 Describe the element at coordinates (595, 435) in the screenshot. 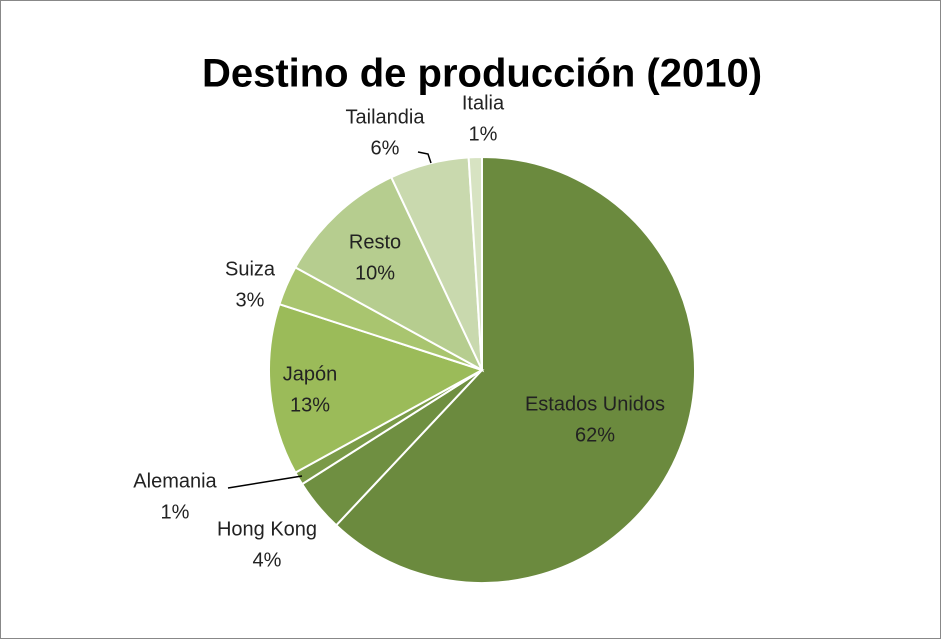

I see `value-label: 62%` at that location.